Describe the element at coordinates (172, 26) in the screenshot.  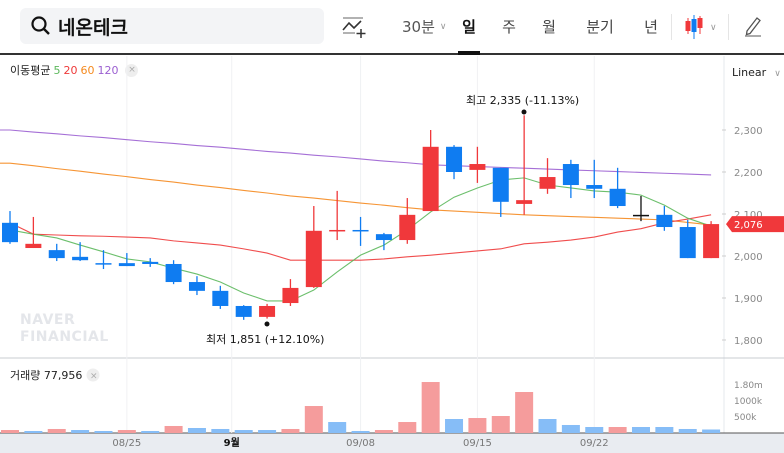
I see `stock-search: 네온테크` at that location.